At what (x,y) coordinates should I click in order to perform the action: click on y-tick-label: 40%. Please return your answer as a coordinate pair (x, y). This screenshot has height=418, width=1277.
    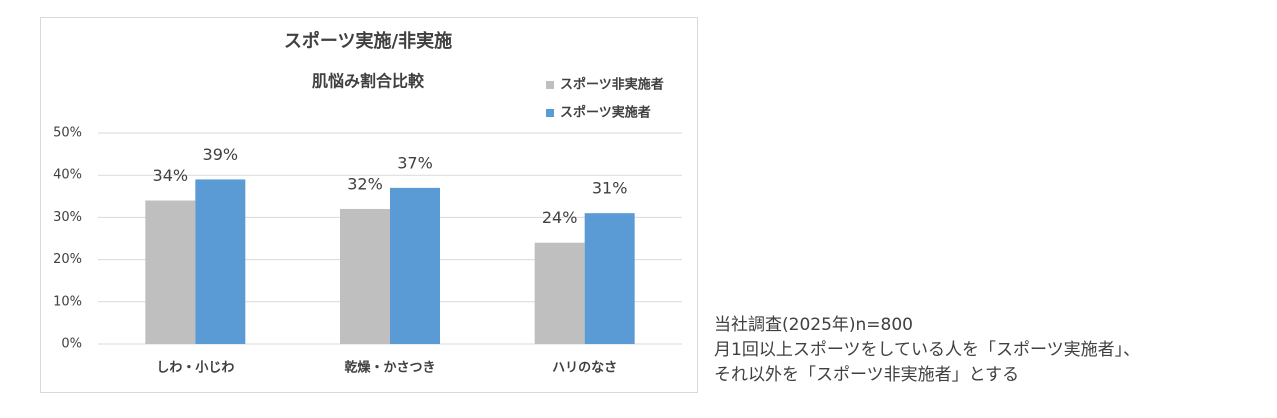
    Looking at the image, I should click on (67, 175).